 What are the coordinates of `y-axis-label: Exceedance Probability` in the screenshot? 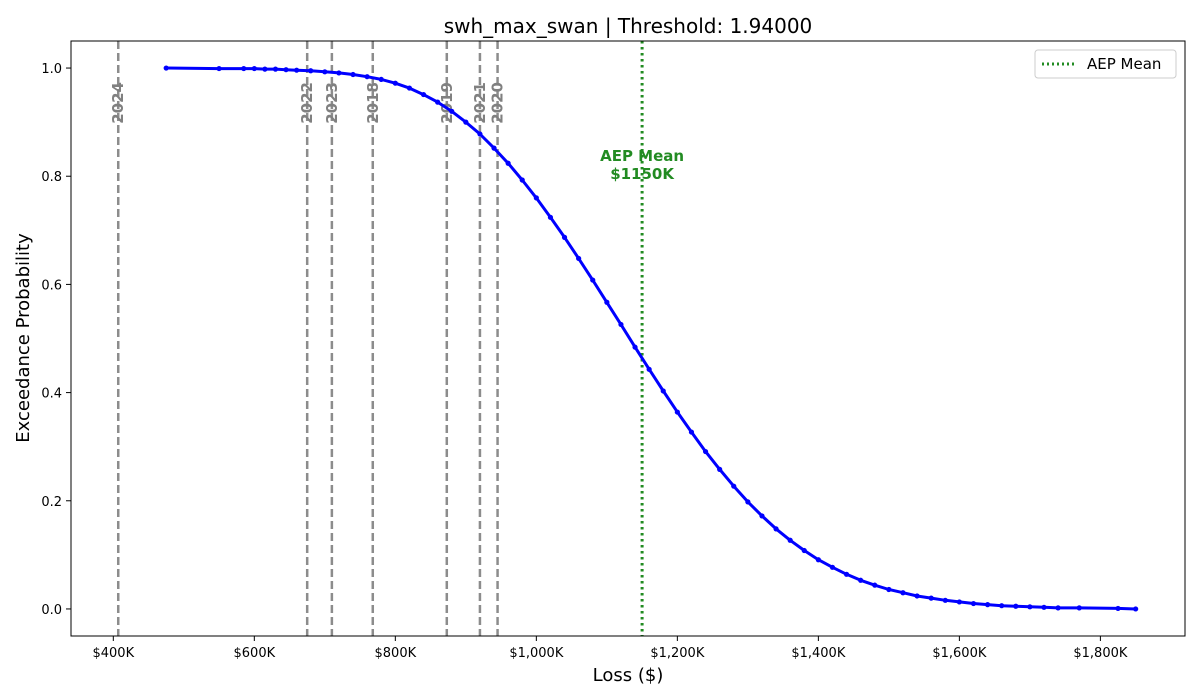 It's located at (23, 338).